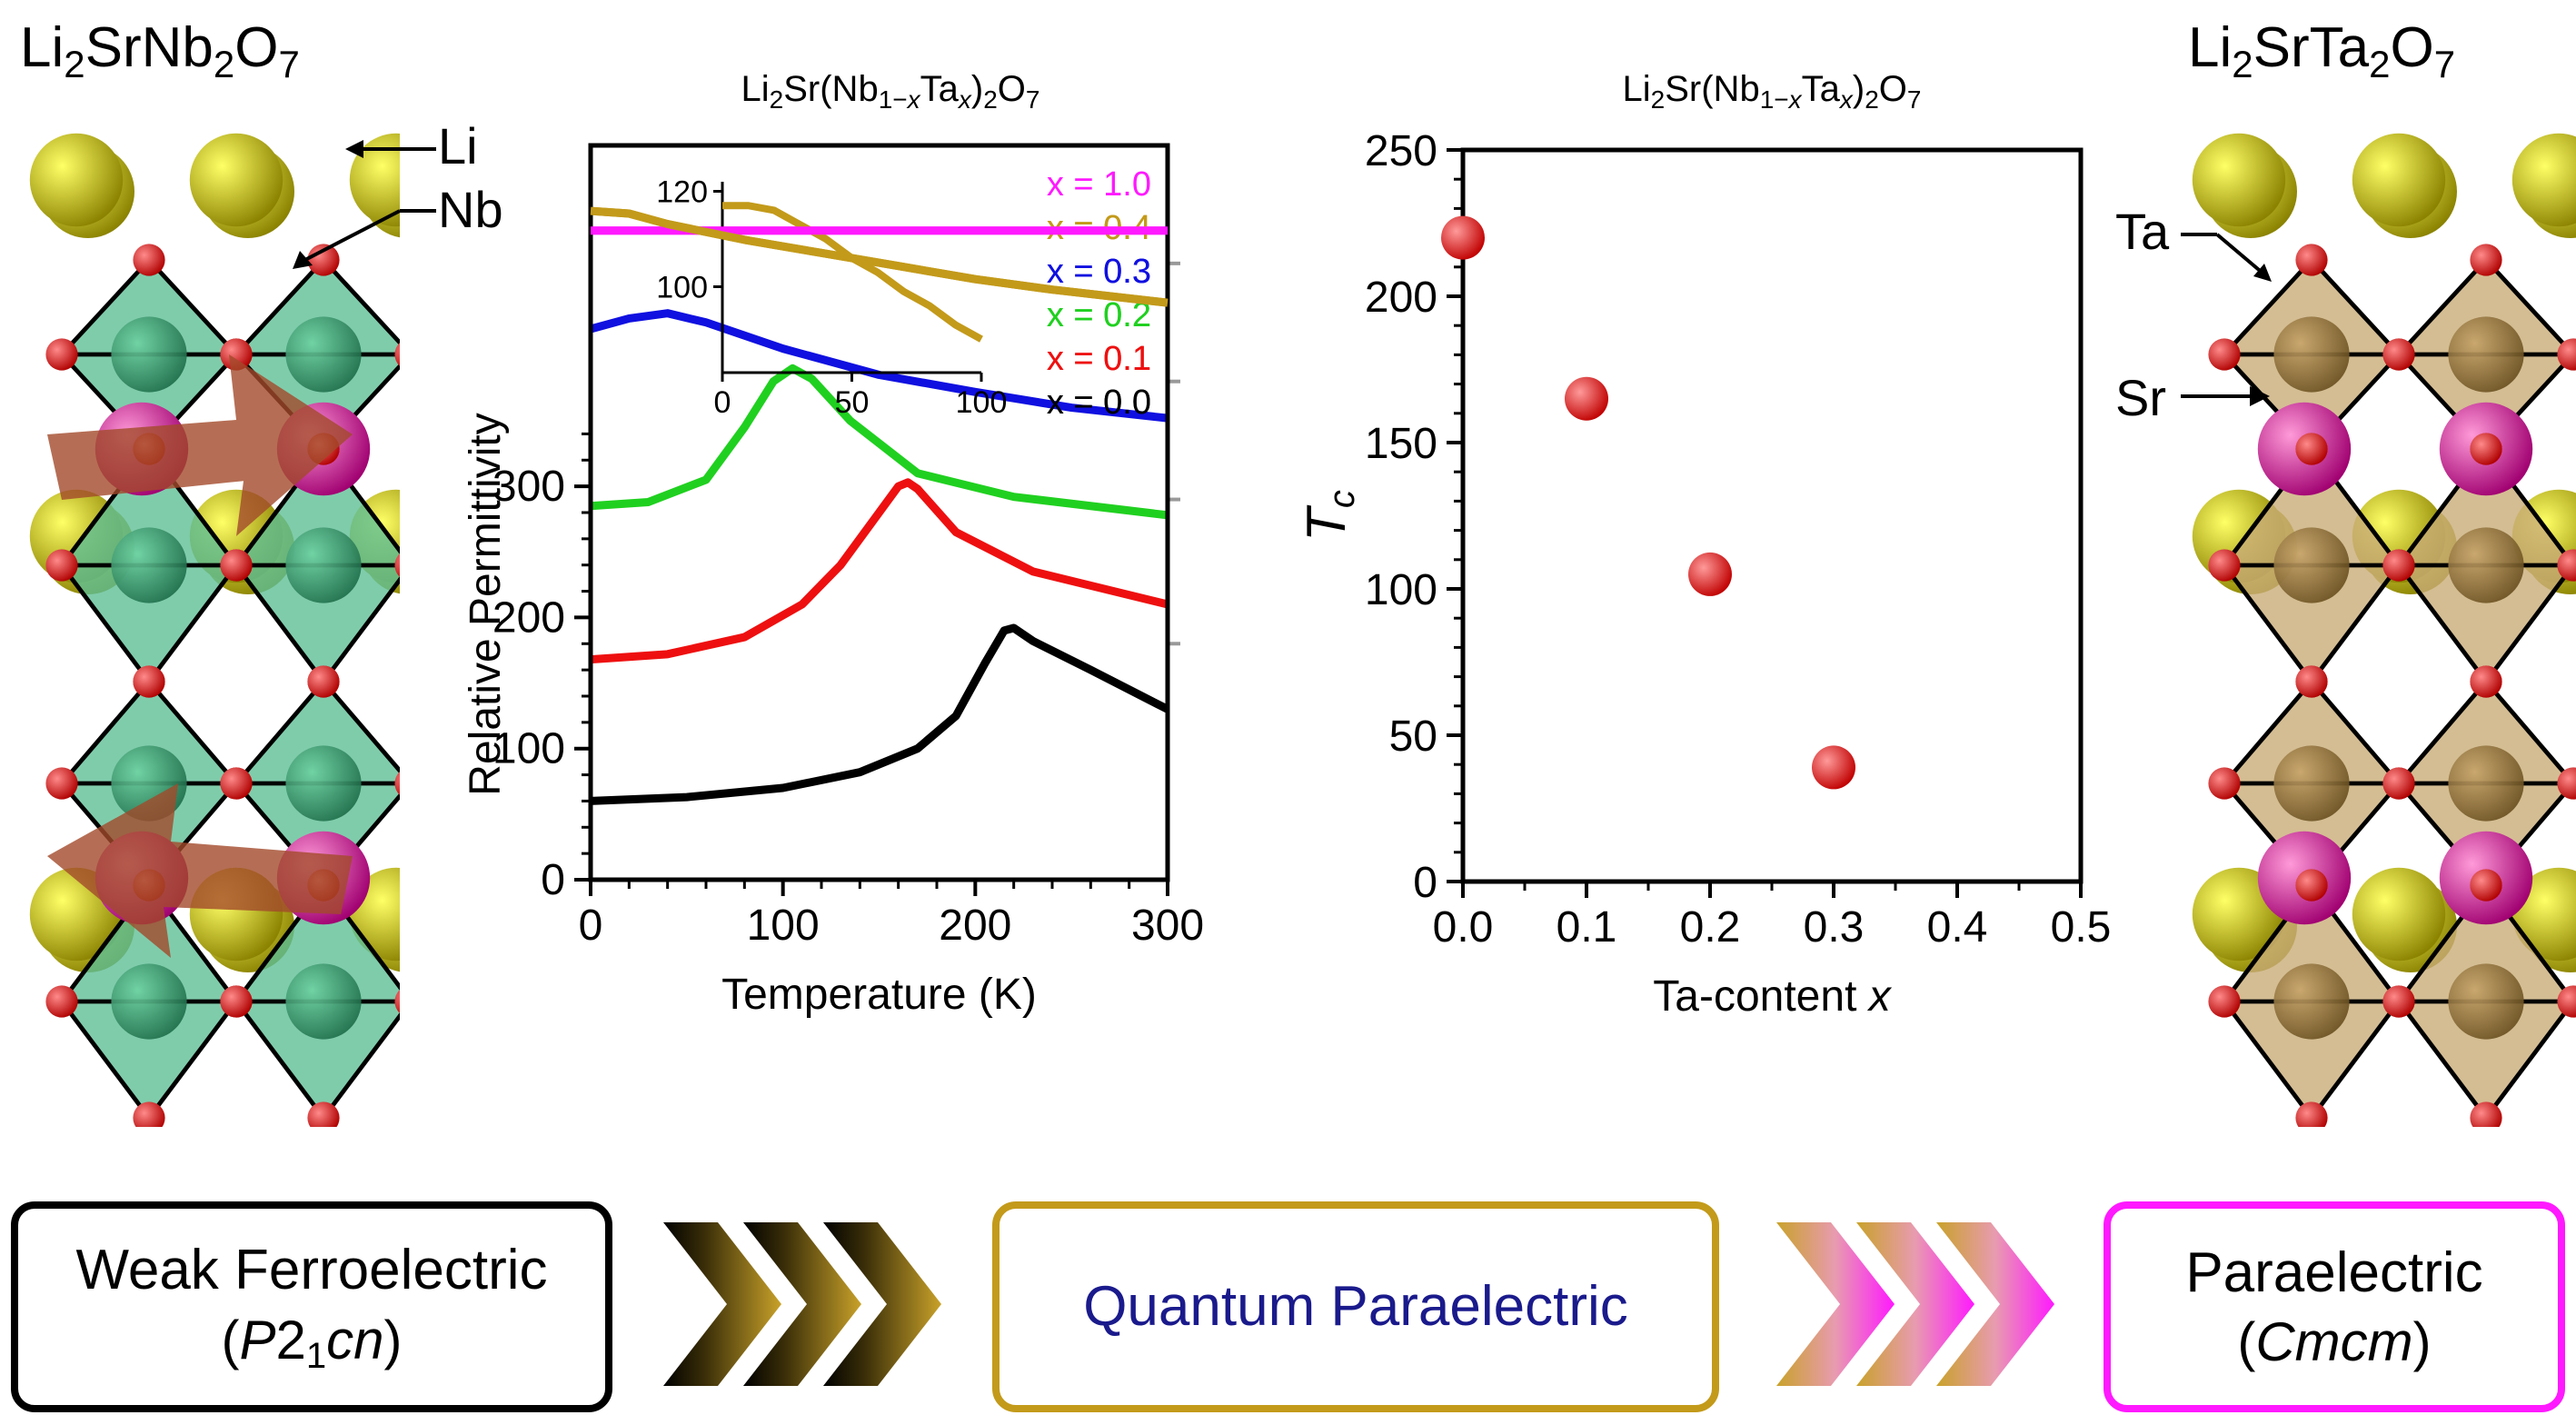 This screenshot has width=2576, height=1425. What do you see at coordinates (1834, 927) in the screenshot?
I see `x-tick-label: 0.3` at bounding box center [1834, 927].